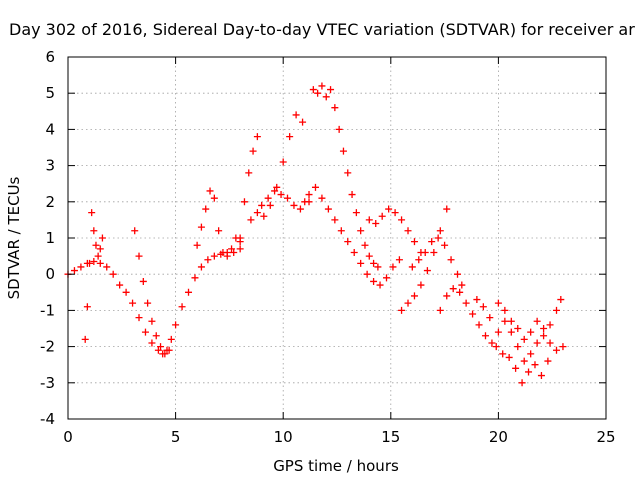  I want to click on x-tick-label: 5, so click(176, 437).